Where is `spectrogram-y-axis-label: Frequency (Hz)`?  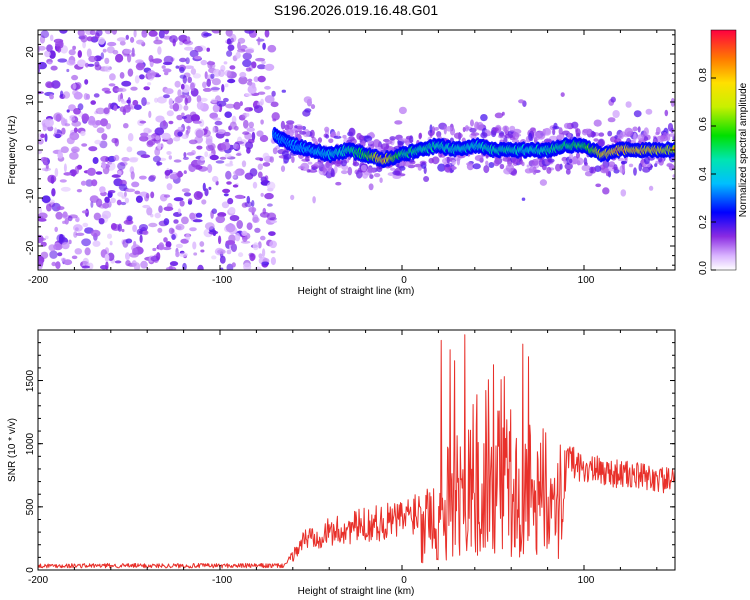 spectrogram-y-axis-label: Frequency (Hz) is located at coordinates (12, 150).